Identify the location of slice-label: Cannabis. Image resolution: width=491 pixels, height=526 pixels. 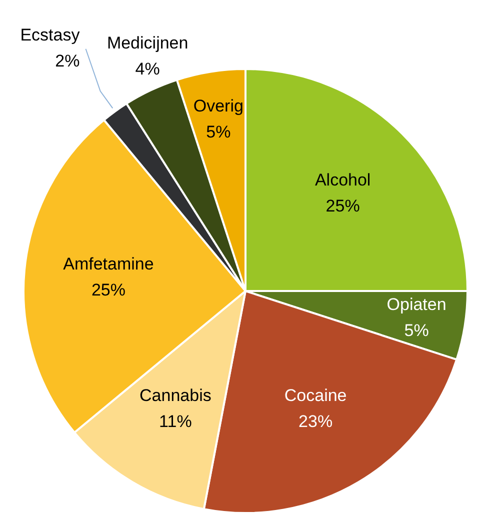
(176, 396).